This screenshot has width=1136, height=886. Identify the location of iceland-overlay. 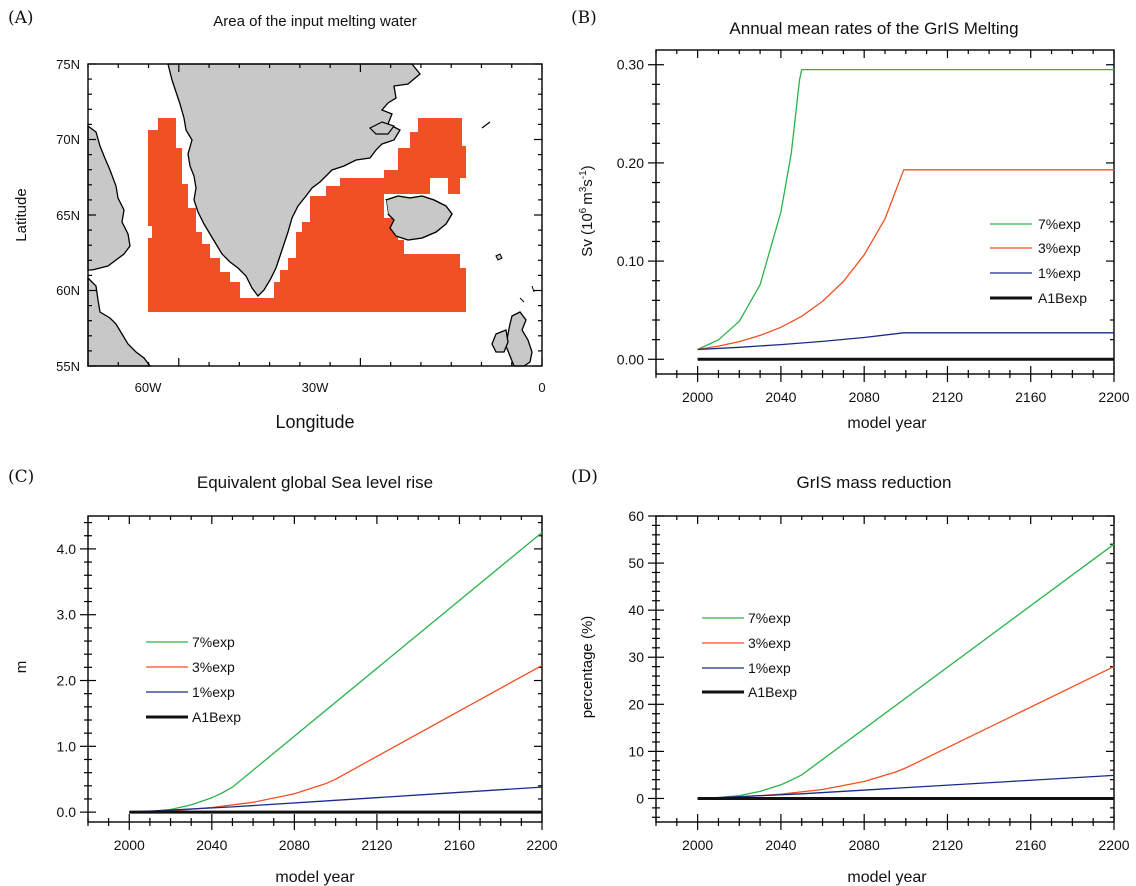
(419, 218).